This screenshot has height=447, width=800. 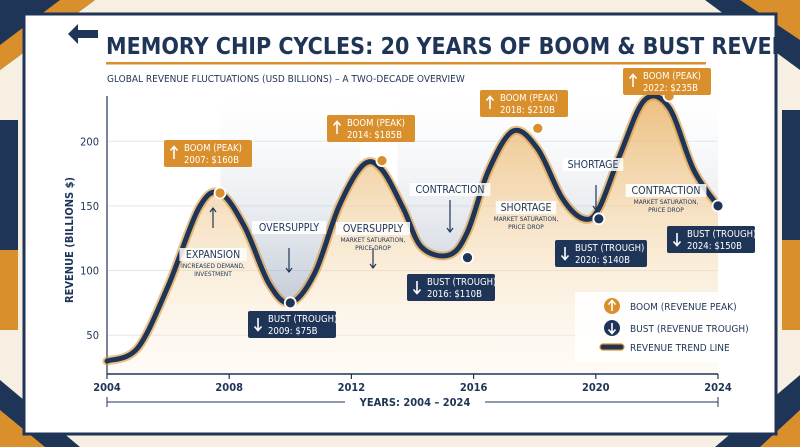 What do you see at coordinates (213, 255) in the screenshot?
I see `phase-title: EXPANSION` at bounding box center [213, 255].